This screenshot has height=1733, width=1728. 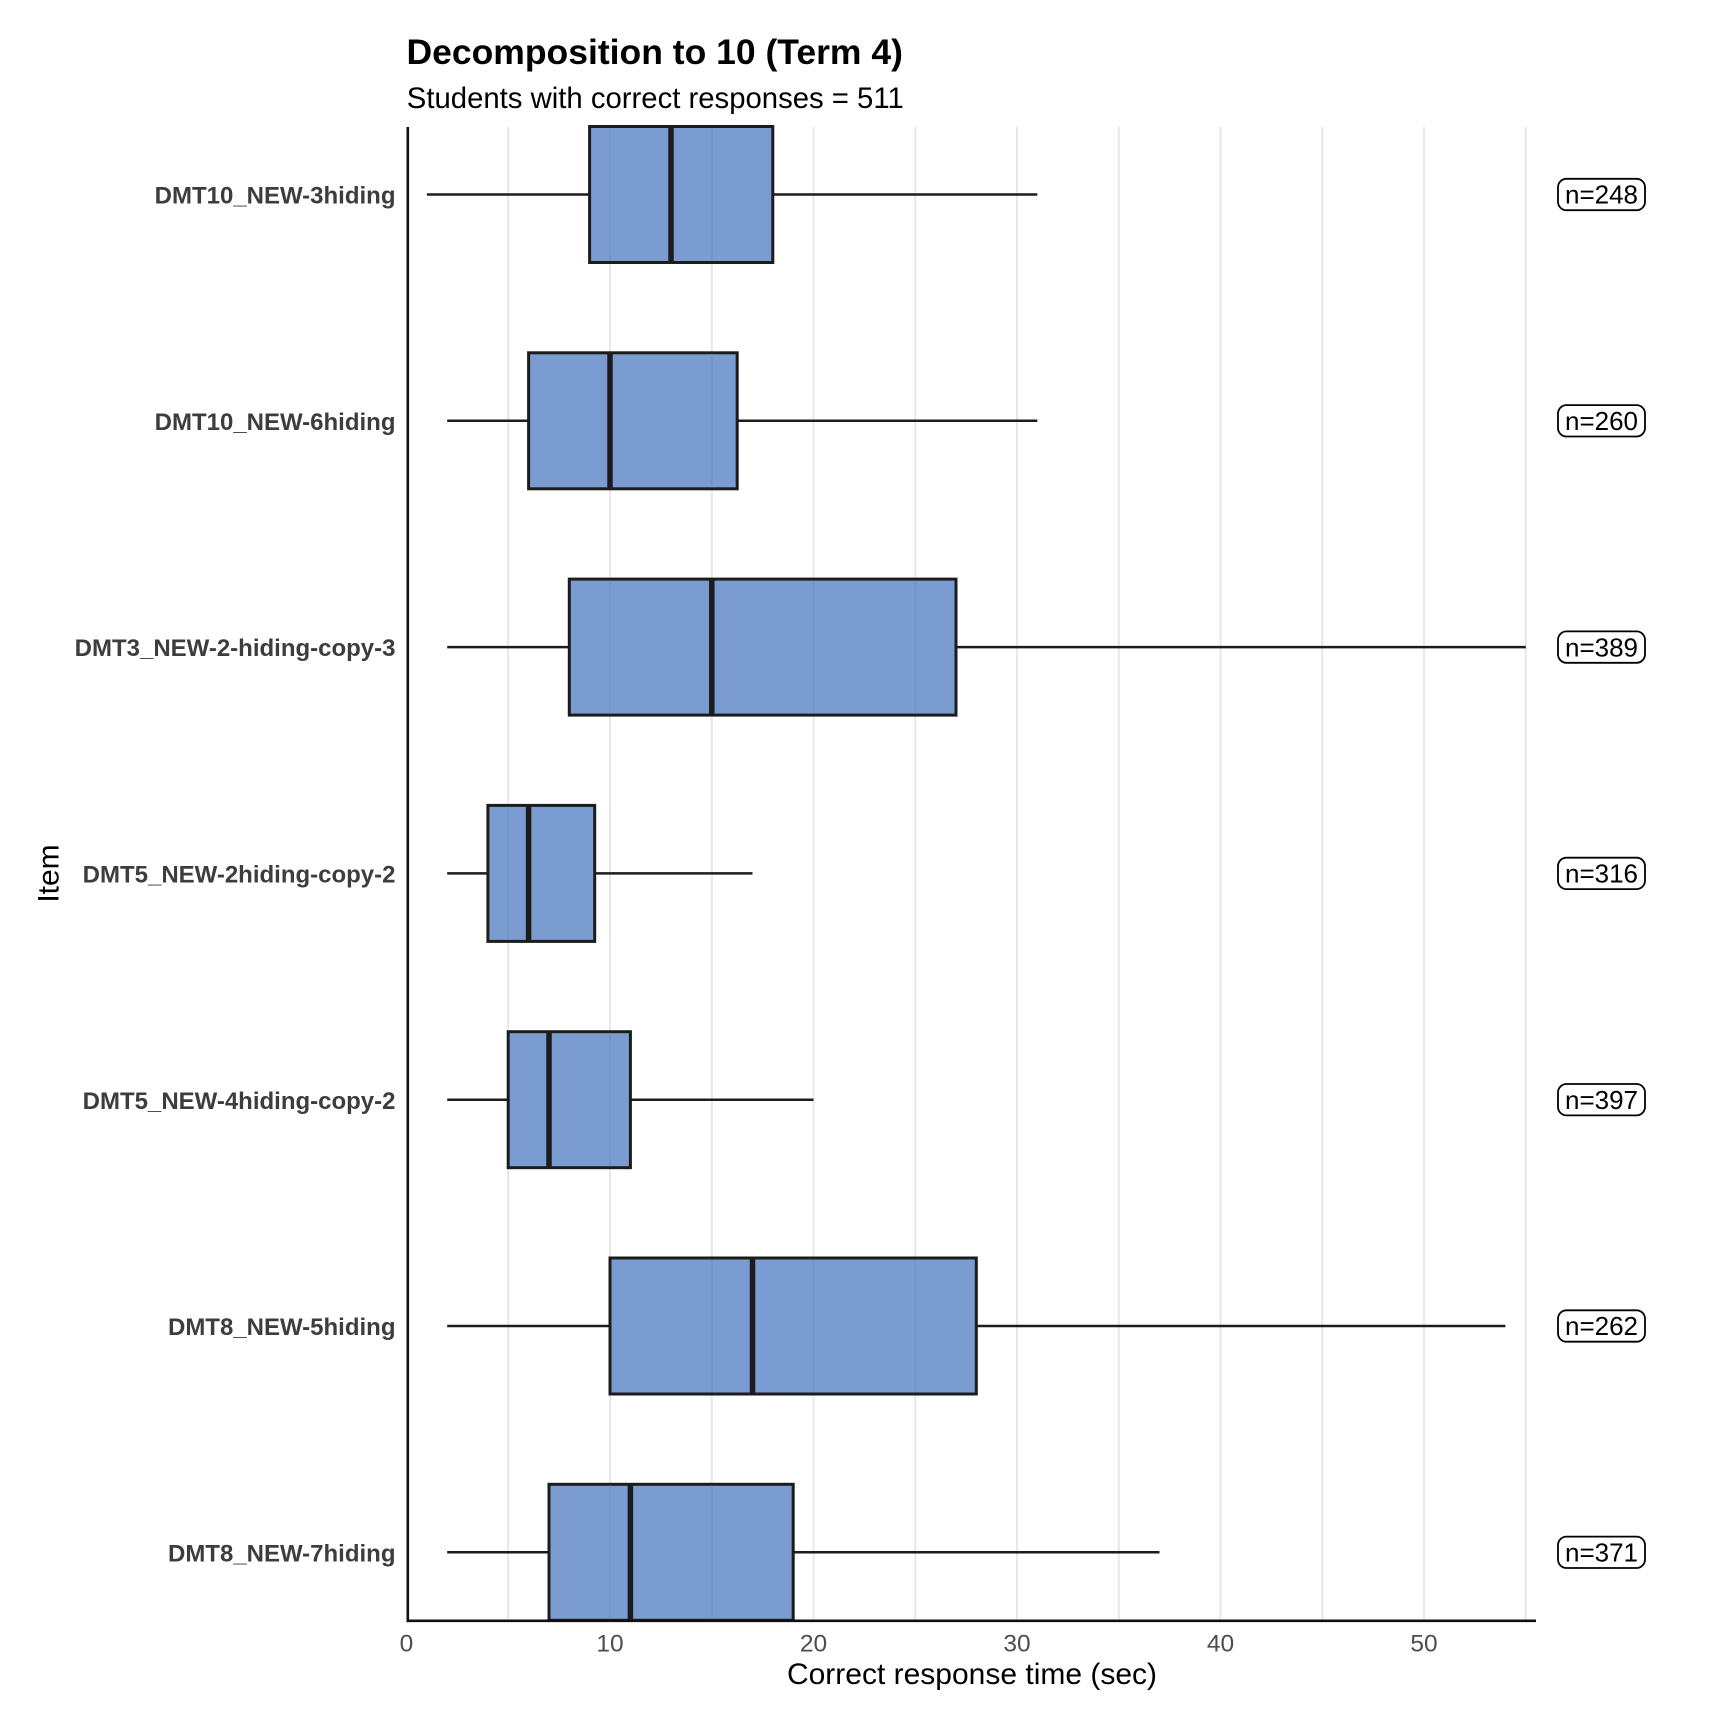 I want to click on svg-text: DMT8_NEW-5hiding, so click(x=282, y=1327).